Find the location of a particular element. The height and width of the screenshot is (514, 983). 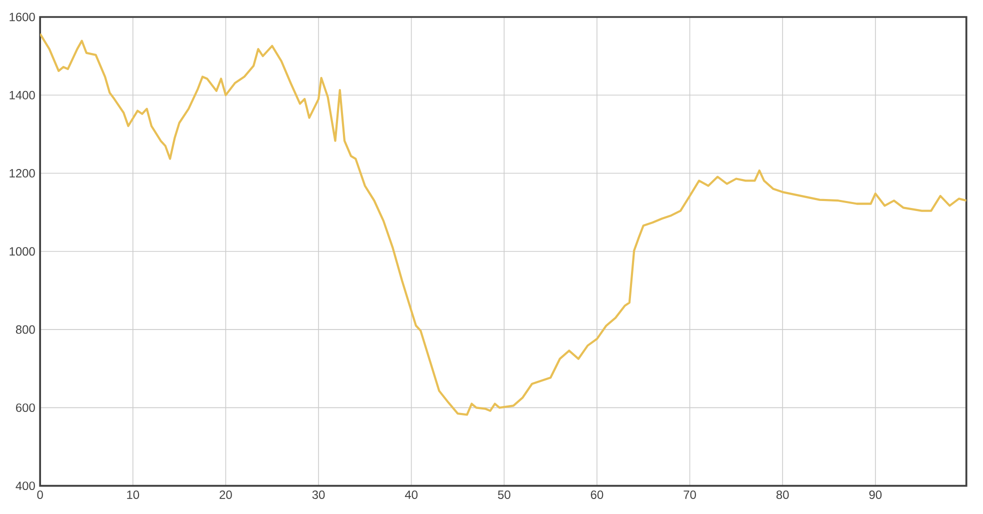

x-tick-label: 0 is located at coordinates (40, 494).